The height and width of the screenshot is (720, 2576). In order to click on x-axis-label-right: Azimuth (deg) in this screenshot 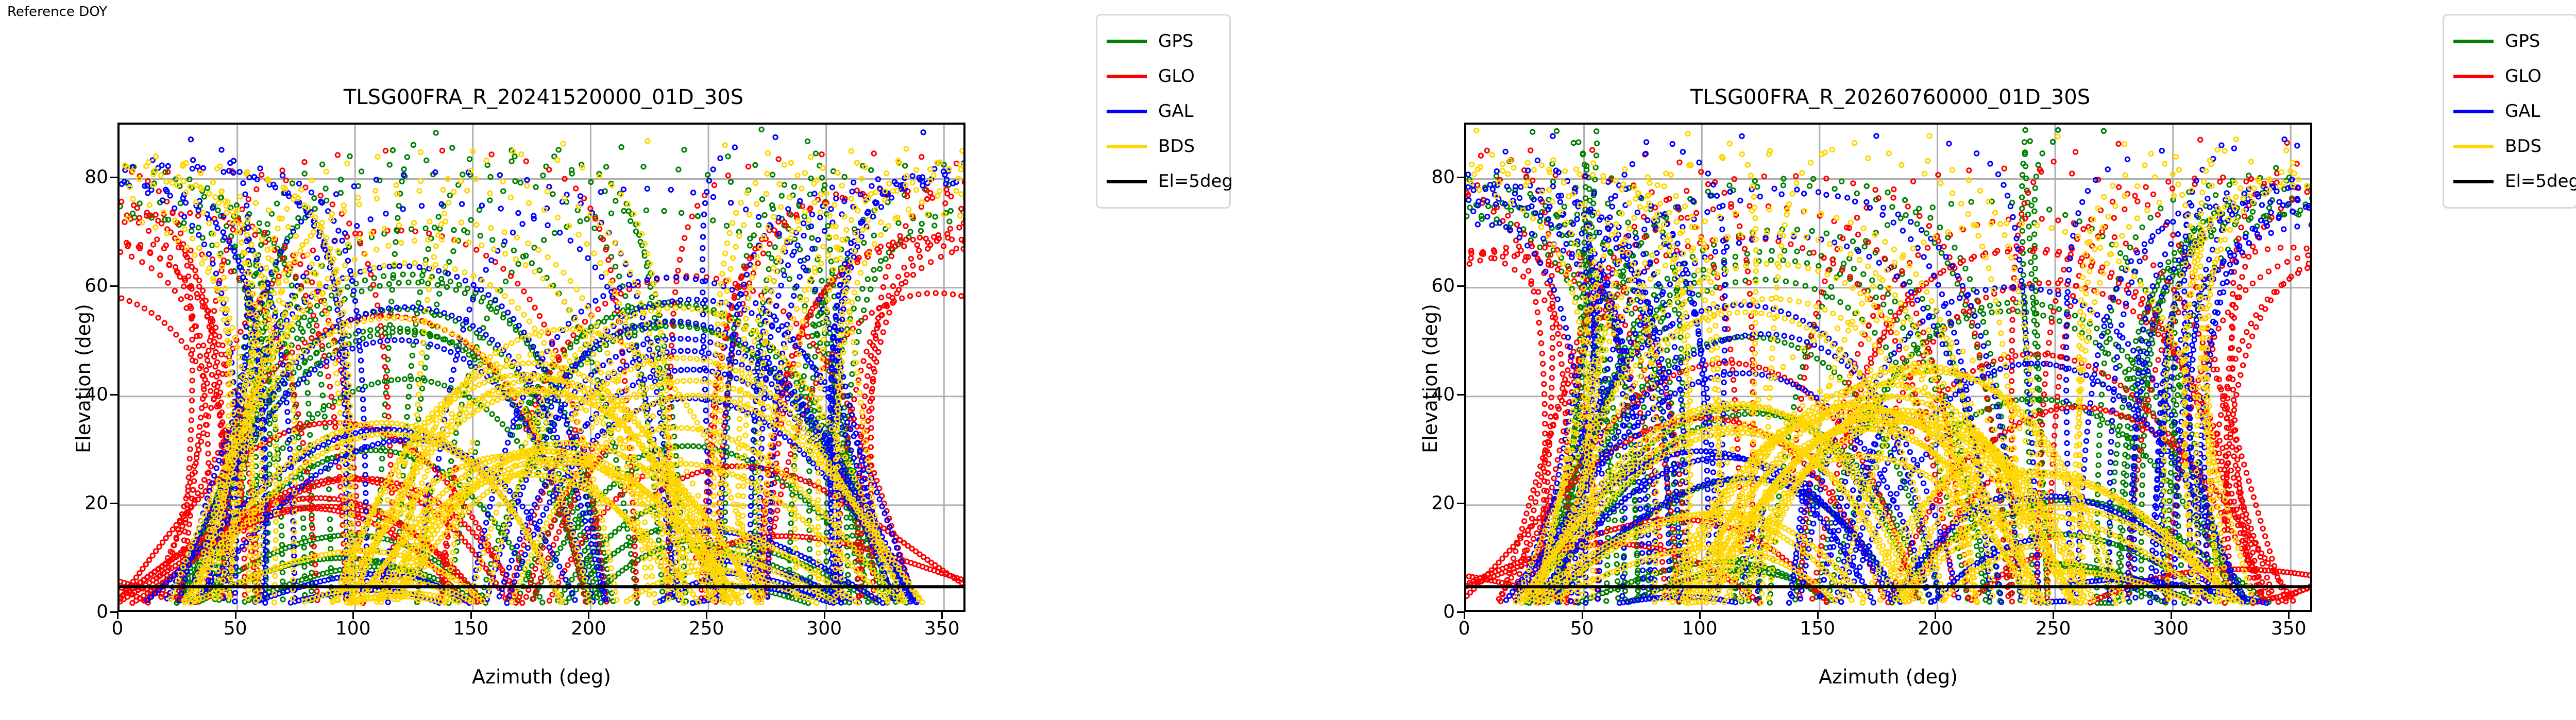, I will do `click(1888, 676)`.